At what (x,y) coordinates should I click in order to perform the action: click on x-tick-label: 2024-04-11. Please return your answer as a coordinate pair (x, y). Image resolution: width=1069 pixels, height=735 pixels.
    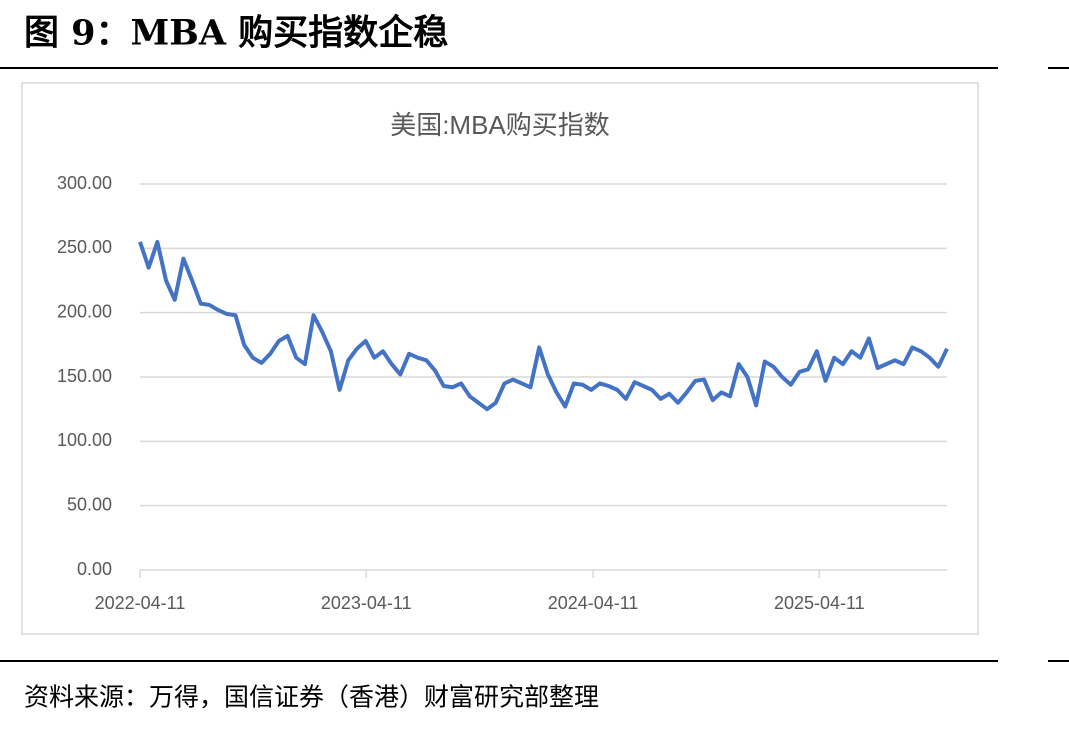
    Looking at the image, I should click on (593, 603).